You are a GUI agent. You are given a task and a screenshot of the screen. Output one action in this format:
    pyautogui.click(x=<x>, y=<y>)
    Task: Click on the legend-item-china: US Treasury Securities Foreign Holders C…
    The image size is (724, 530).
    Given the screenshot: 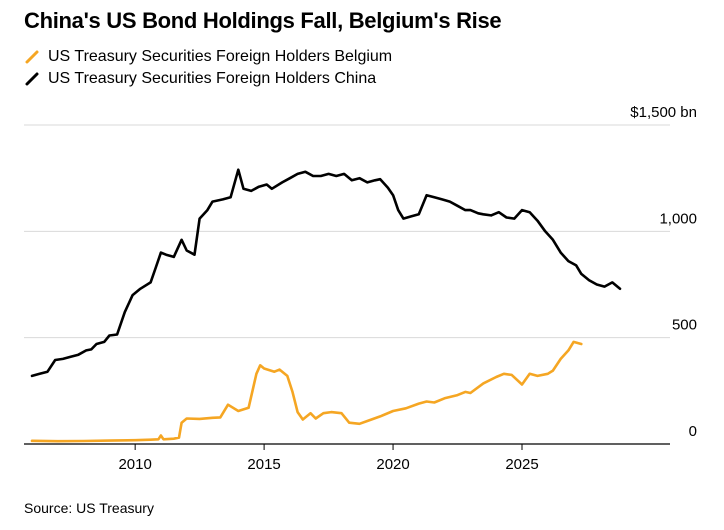 What is the action you would take?
    pyautogui.click(x=208, y=79)
    